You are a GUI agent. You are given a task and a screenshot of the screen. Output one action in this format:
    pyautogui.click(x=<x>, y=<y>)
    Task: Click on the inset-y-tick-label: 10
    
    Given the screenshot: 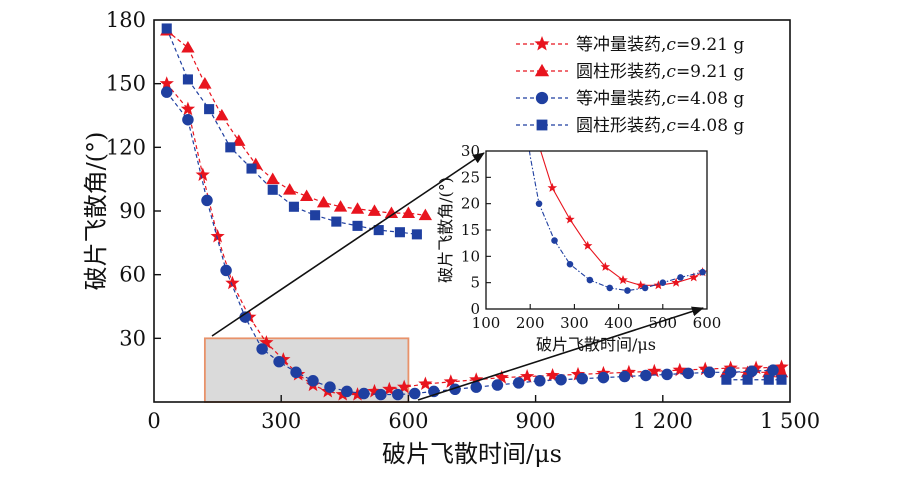 What is the action you would take?
    pyautogui.click(x=470, y=256)
    